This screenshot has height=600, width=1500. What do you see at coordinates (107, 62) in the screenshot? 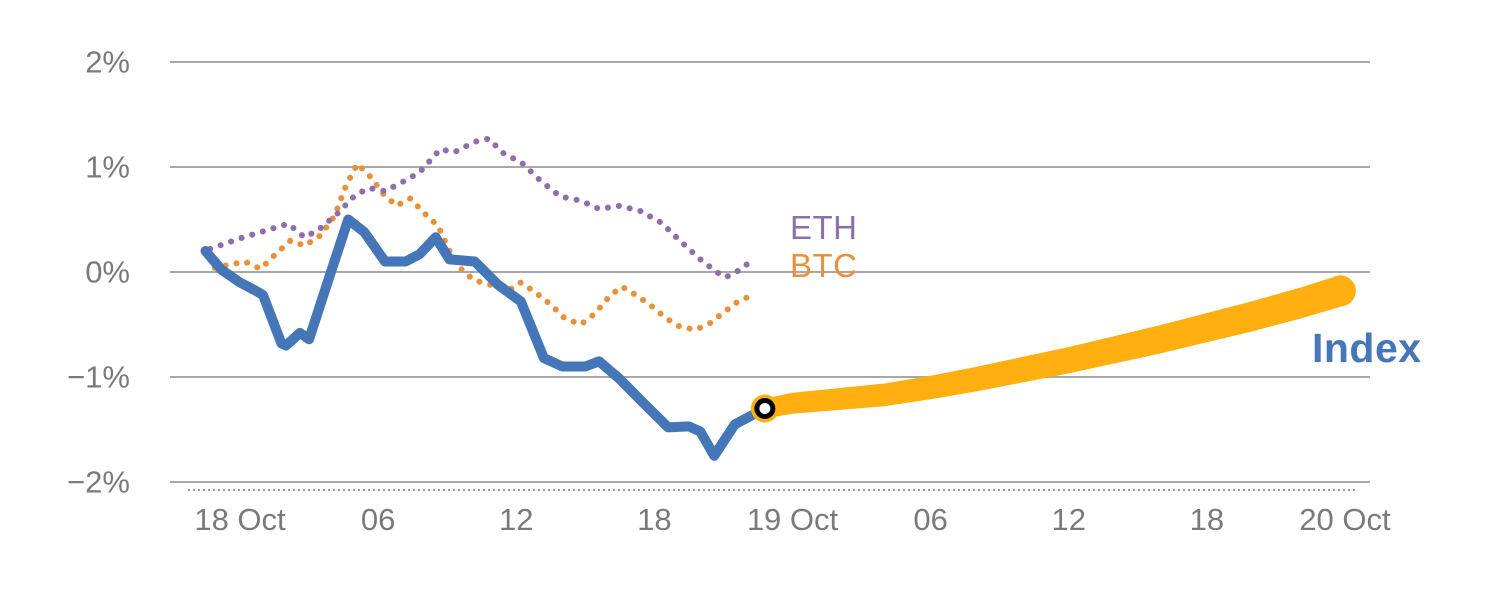
I see `y-tick-label: 2%` at bounding box center [107, 62].